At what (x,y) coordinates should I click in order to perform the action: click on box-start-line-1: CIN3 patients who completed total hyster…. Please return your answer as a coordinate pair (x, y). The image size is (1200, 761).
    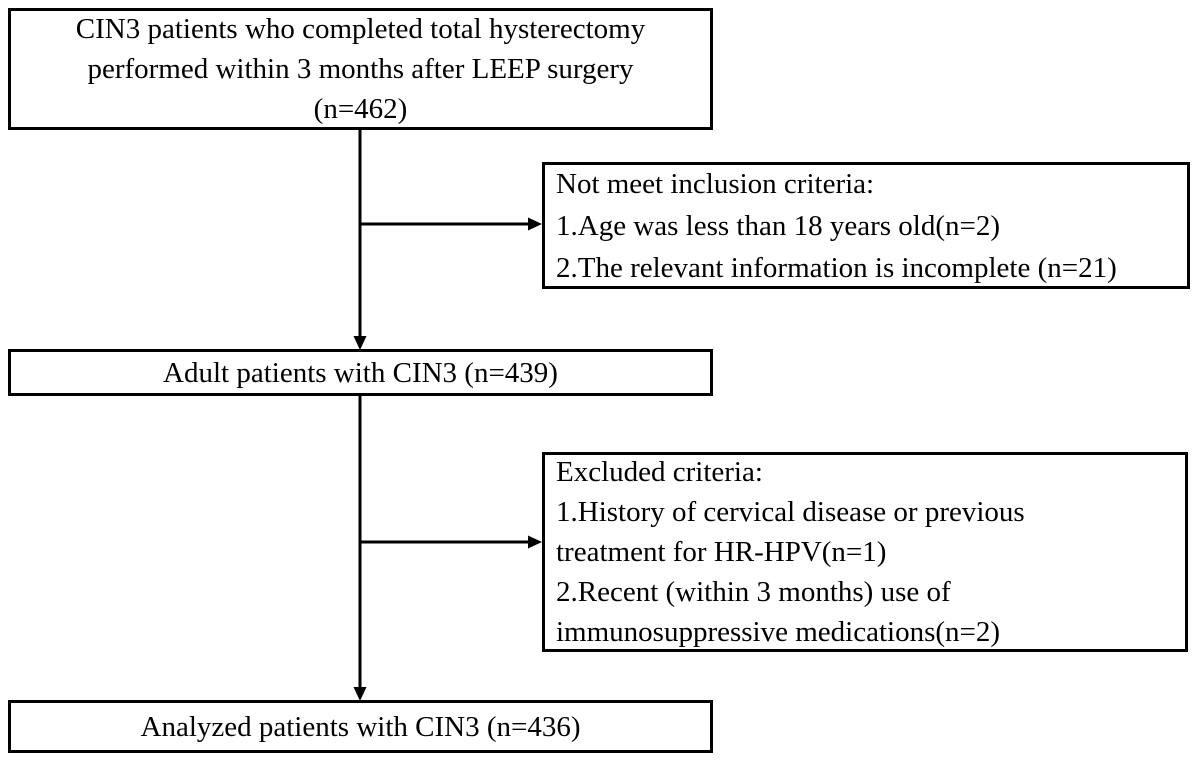
    Looking at the image, I should click on (360, 29).